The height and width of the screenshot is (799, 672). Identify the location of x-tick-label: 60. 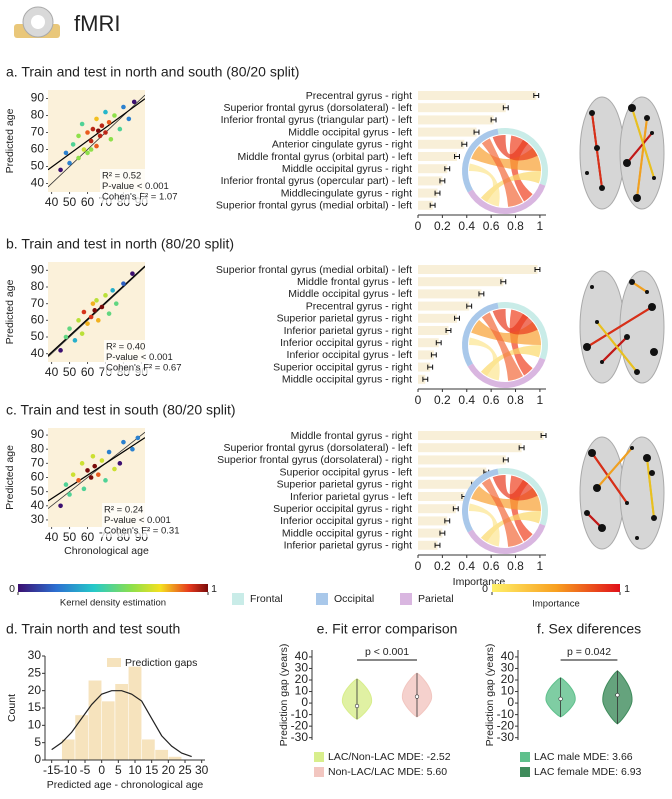
(88, 202).